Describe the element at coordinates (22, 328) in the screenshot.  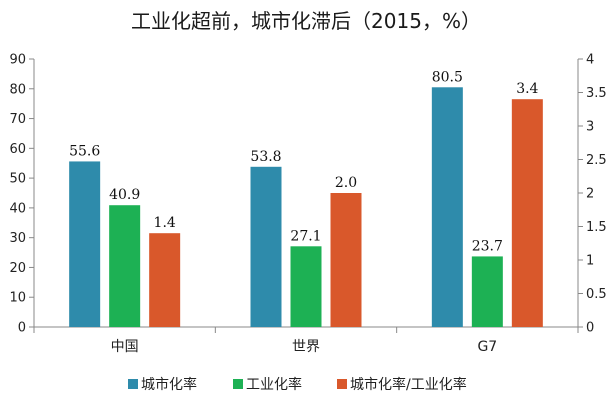
I see `left-tick-label: 0` at that location.